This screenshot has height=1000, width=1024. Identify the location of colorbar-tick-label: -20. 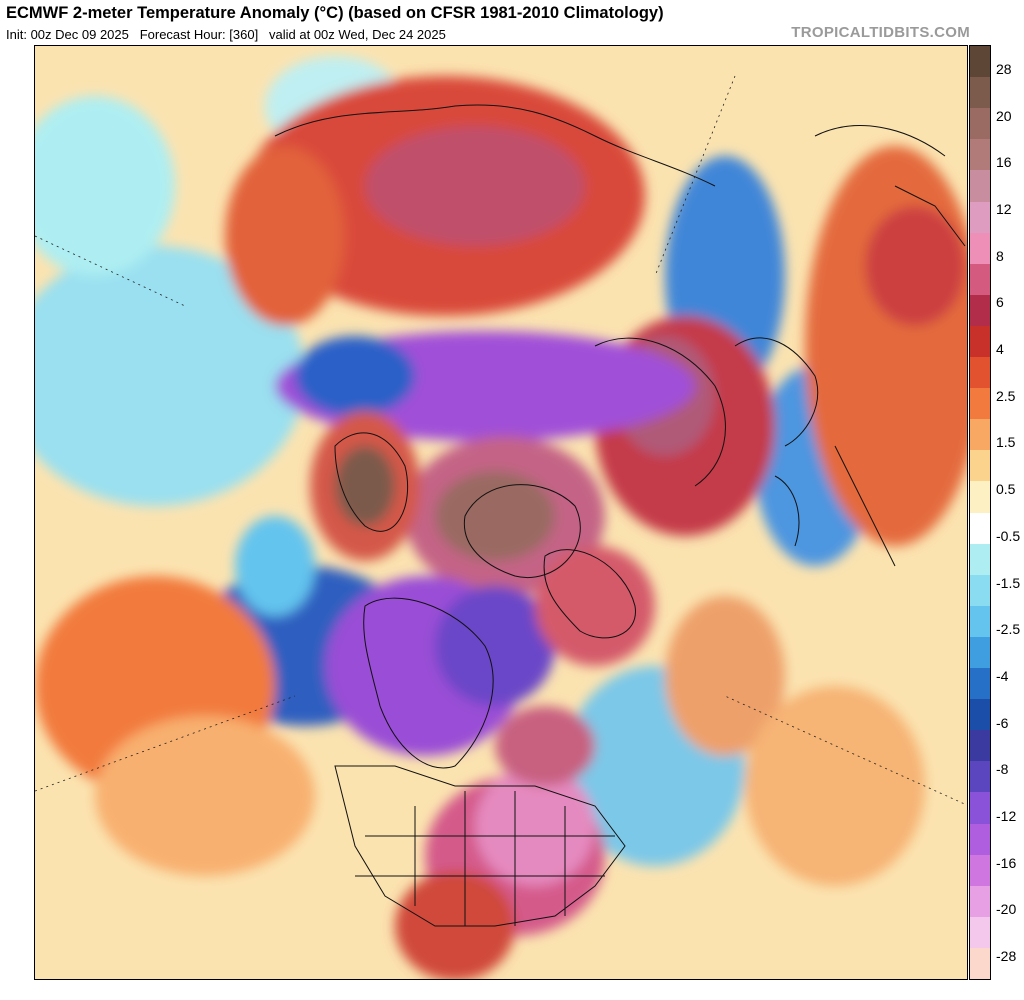
(1006, 909).